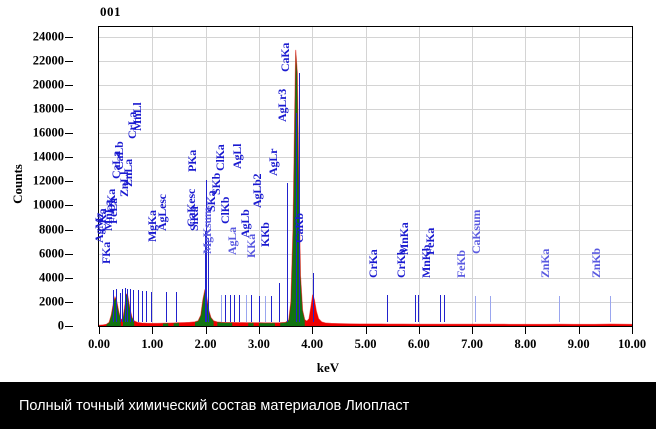 The image size is (656, 429). Describe the element at coordinates (578, 344) in the screenshot. I see `x-axis-tick-label: 9.00` at that location.